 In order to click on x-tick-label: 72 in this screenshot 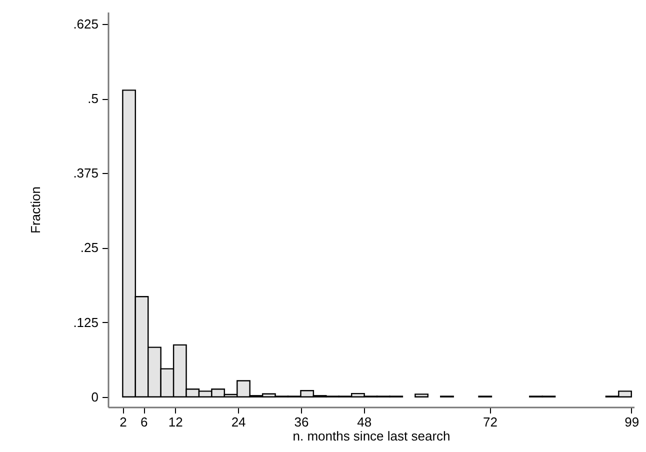, I will do `click(490, 422)`.